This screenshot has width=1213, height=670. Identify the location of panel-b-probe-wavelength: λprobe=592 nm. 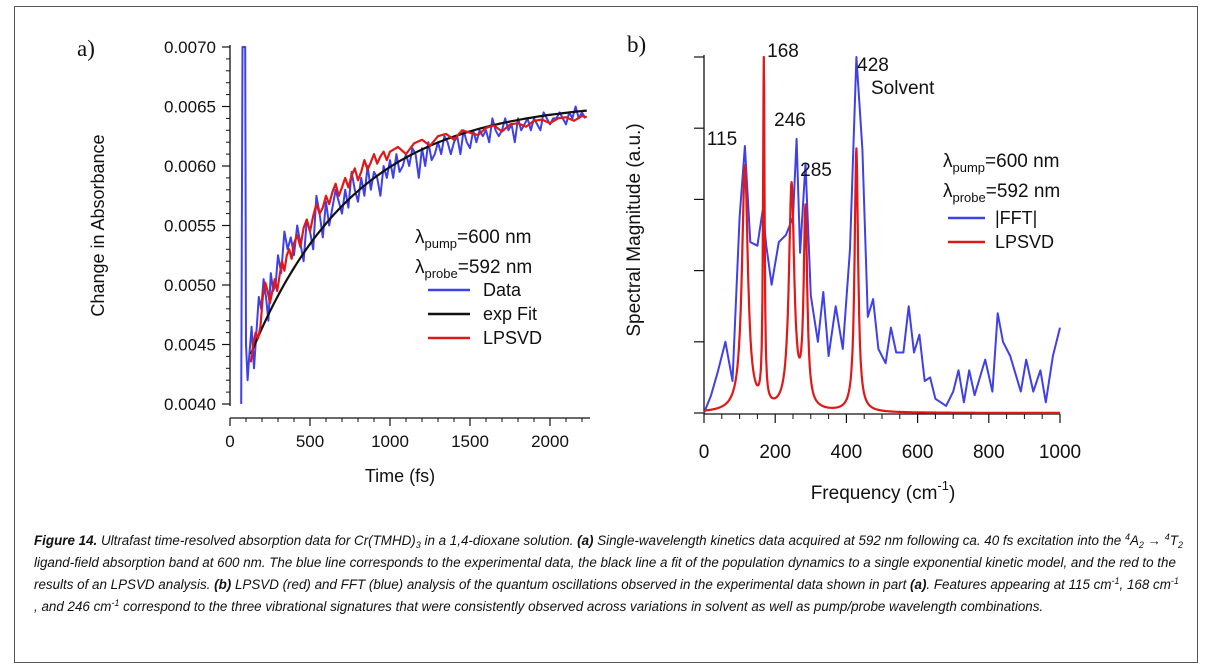
(1001, 193).